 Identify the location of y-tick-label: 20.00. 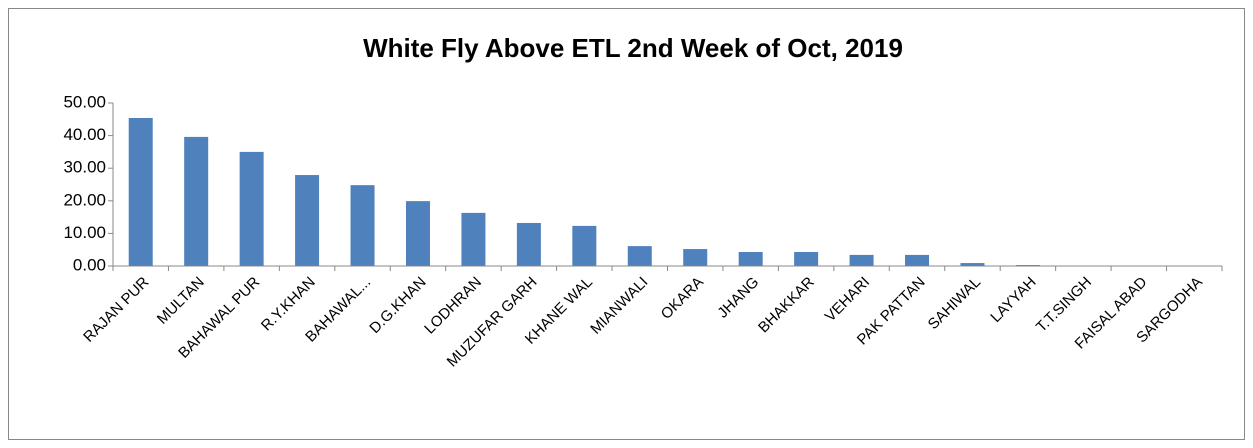
(84, 199).